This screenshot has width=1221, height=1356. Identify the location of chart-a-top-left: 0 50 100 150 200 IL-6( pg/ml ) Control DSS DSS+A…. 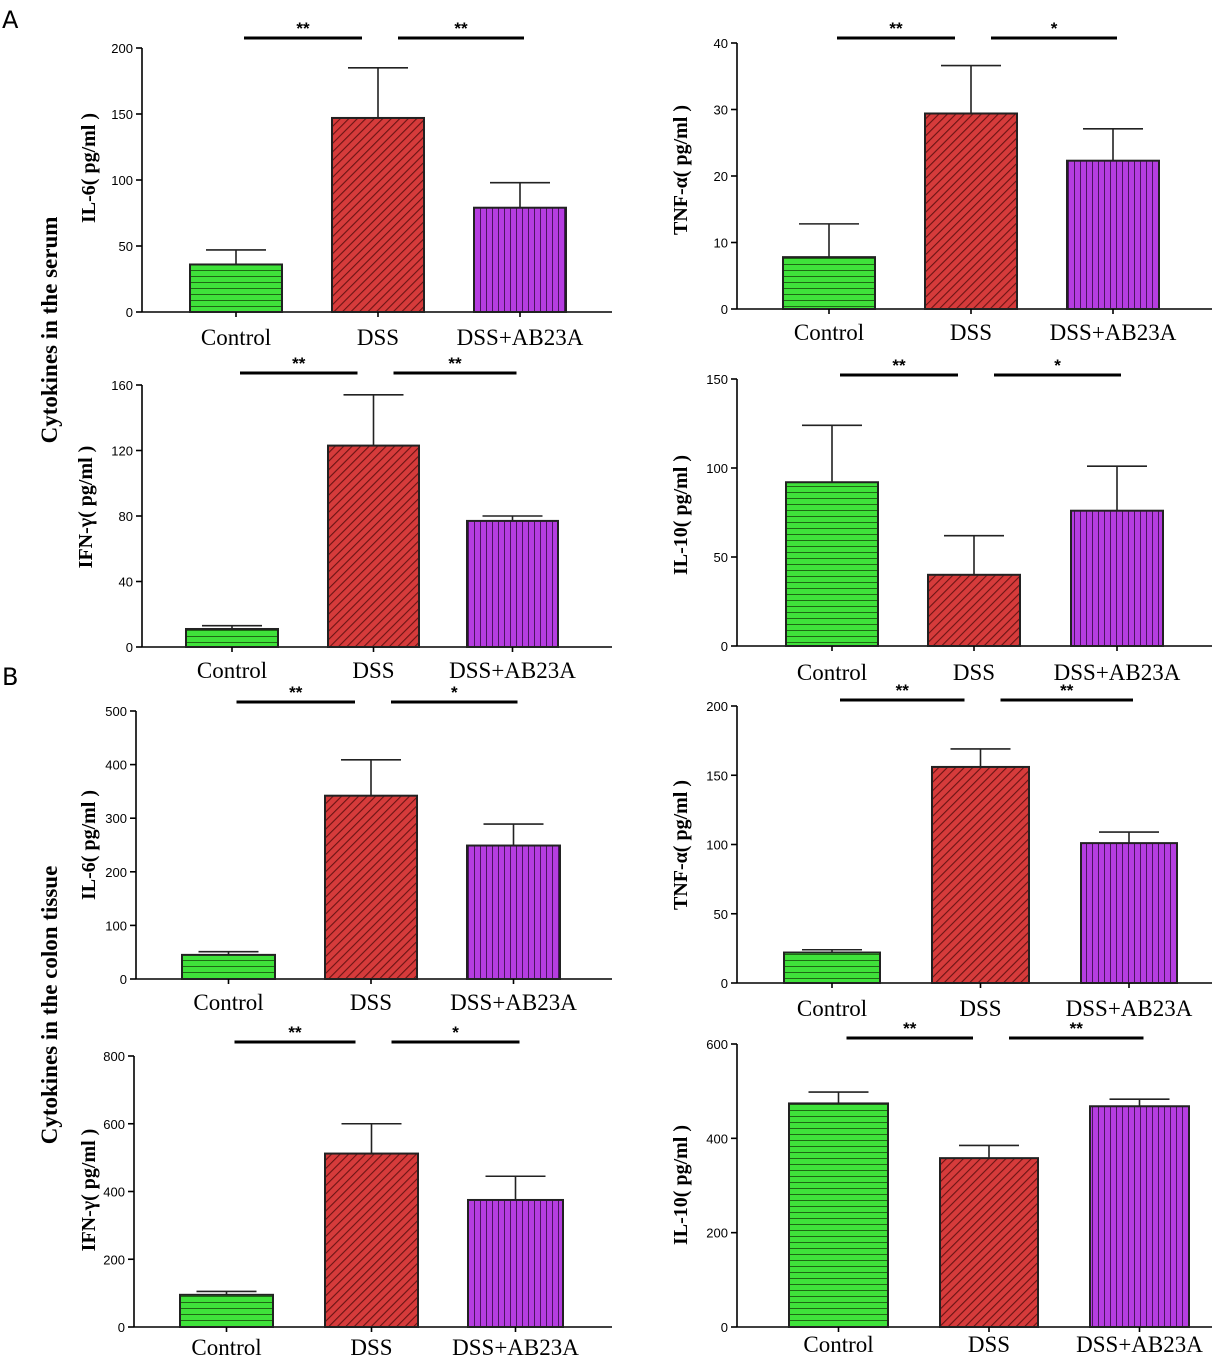
(345, 184).